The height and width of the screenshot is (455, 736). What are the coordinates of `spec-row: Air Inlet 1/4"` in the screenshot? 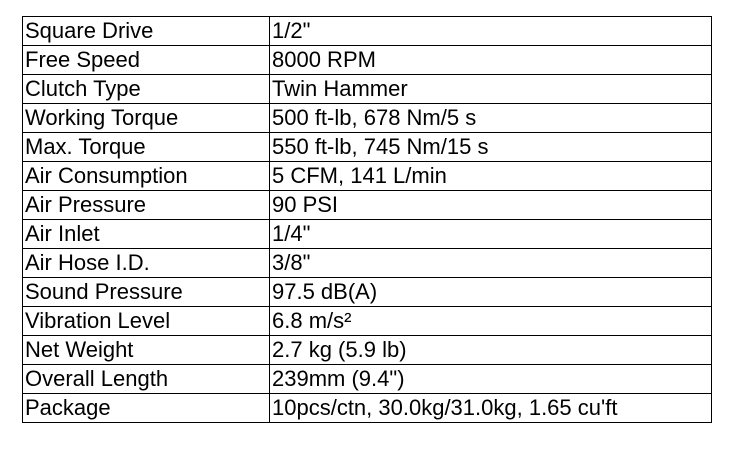 It's located at (367, 234).